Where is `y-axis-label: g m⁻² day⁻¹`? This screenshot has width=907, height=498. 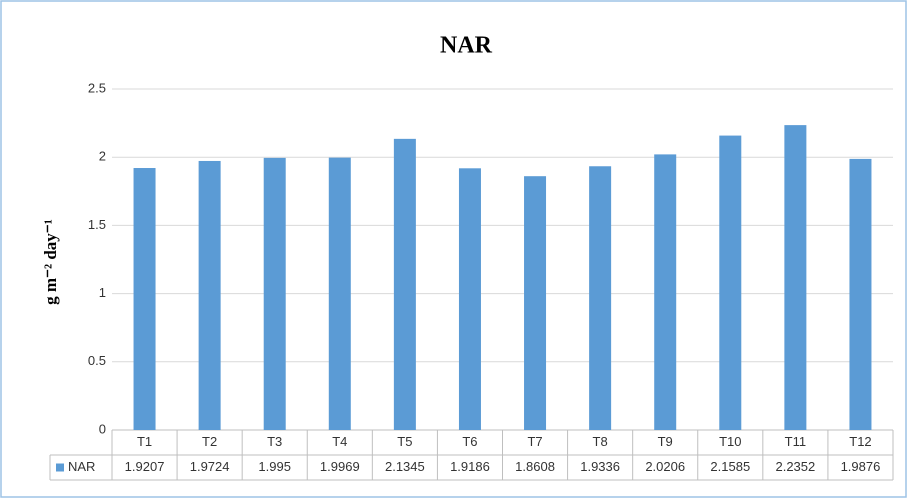 y-axis-label: g m⁻² day⁻¹ is located at coordinates (50, 262).